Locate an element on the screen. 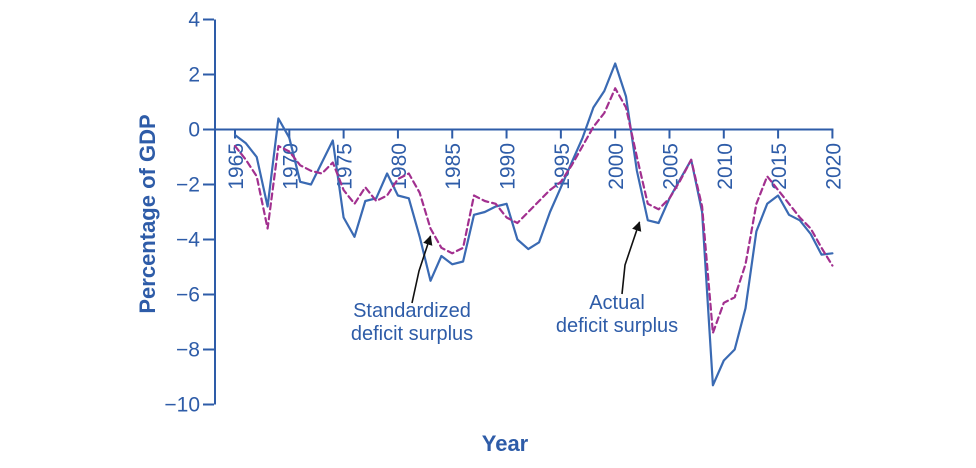 This screenshot has height=468, width=976. x-axis-title: Year is located at coordinates (505, 443).